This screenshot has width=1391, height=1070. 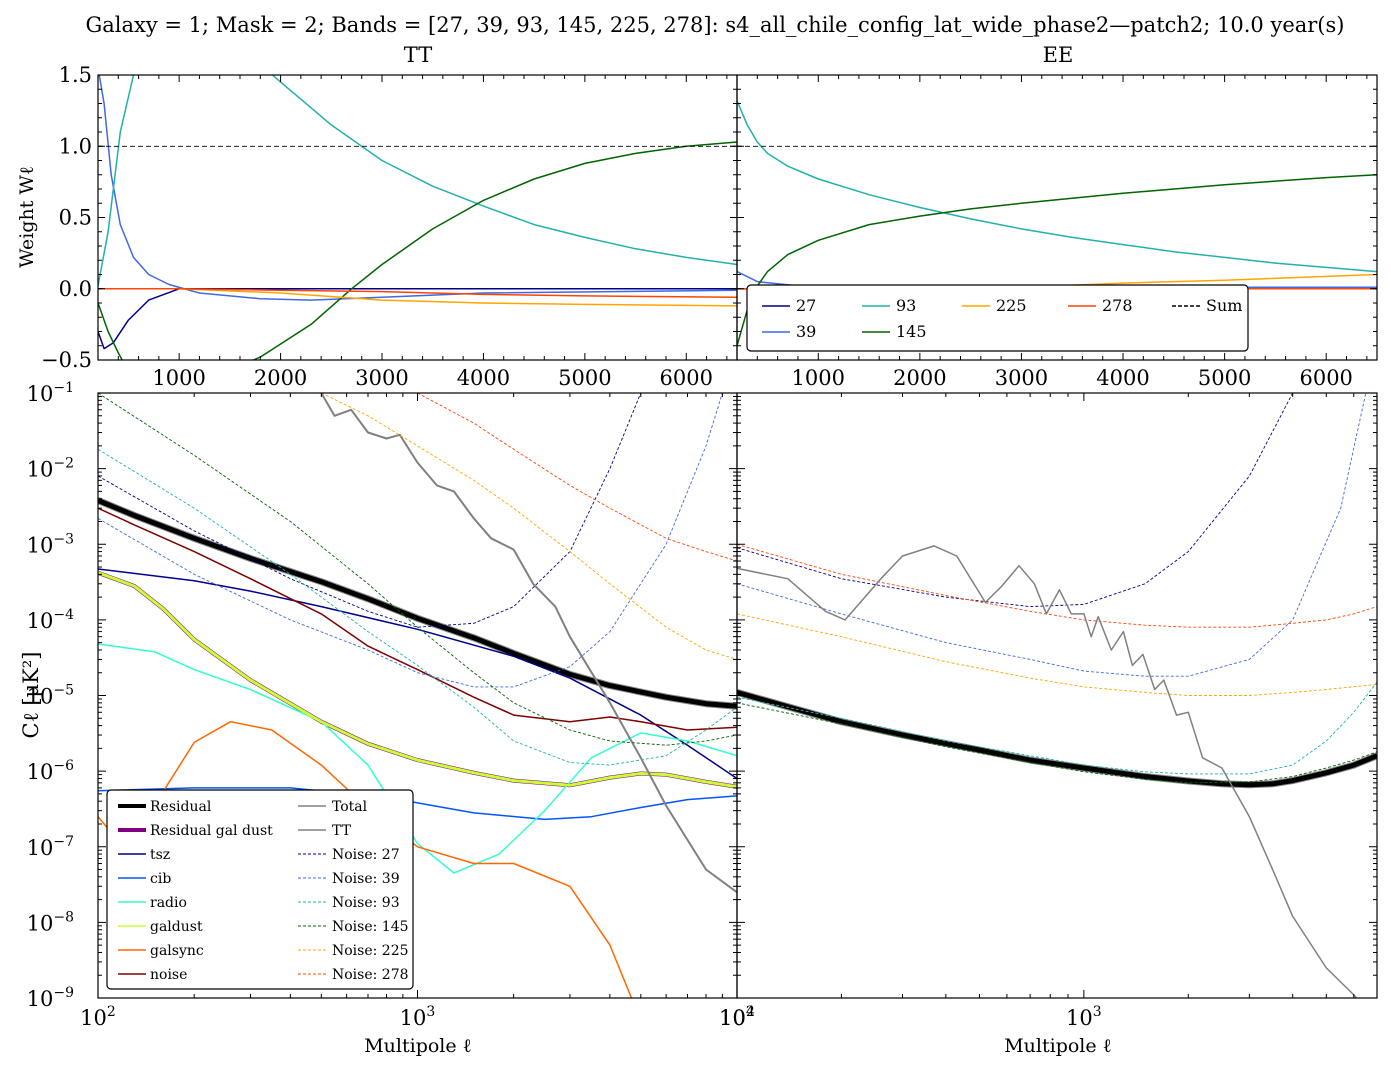 I want to click on ytick-label: 10⁻⁵, so click(x=50, y=696).